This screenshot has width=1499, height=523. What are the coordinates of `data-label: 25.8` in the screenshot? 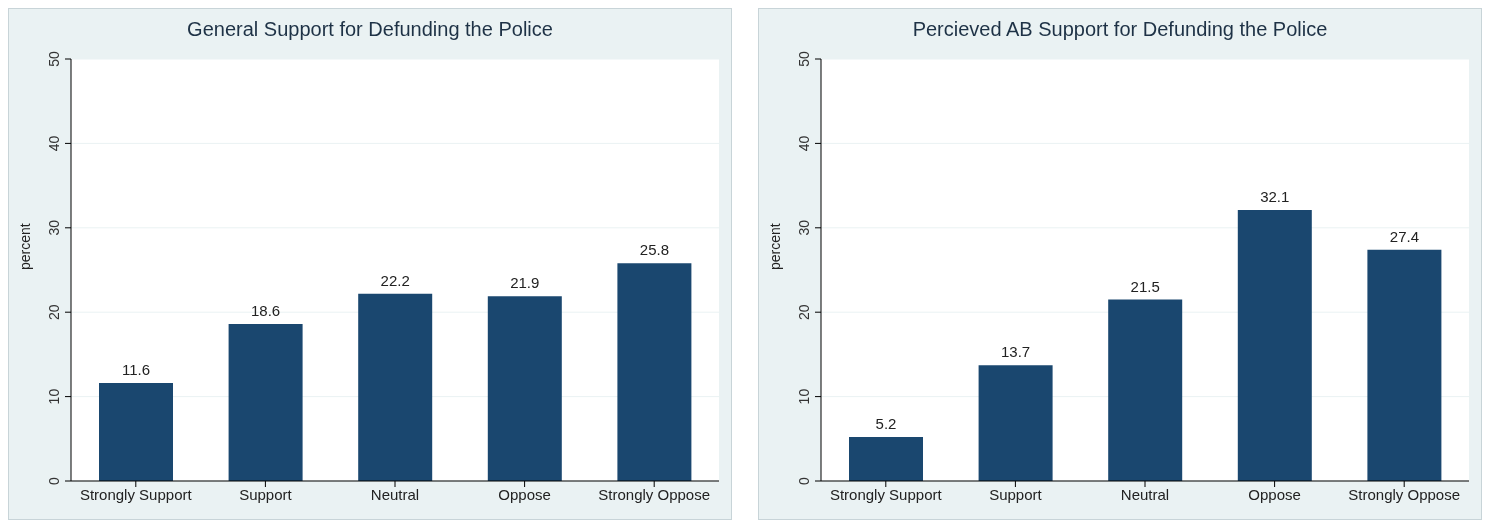 It's located at (654, 250).